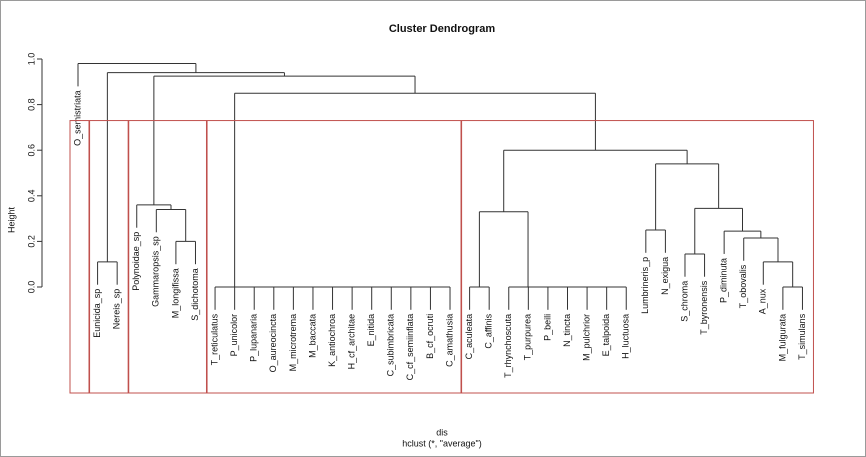  I want to click on y-tick-label: 0.8, so click(31, 104).